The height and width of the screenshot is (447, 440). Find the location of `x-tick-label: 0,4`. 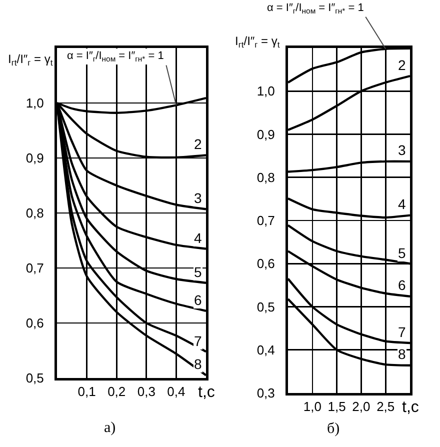

x-tick-label: 0,4 is located at coordinates (176, 392).